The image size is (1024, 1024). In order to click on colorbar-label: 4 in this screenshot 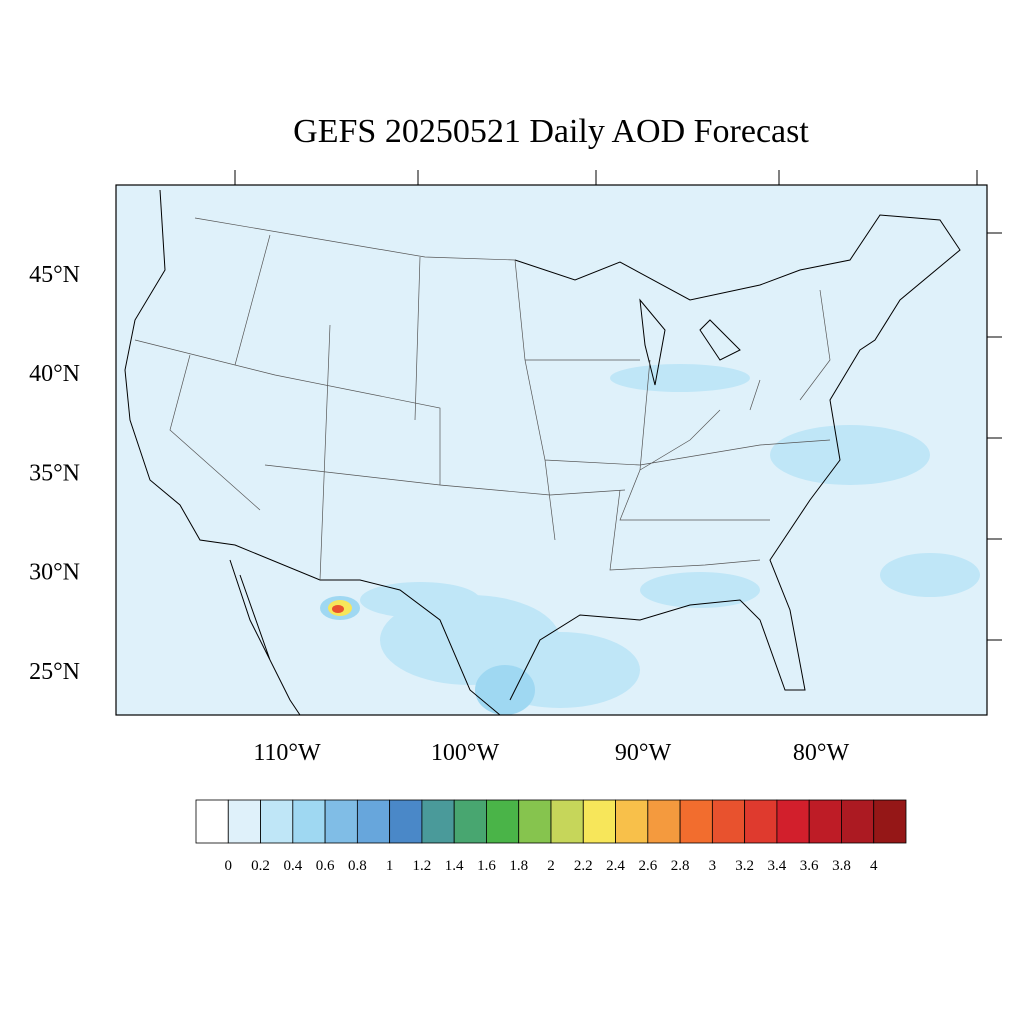, I will do `click(874, 866)`.